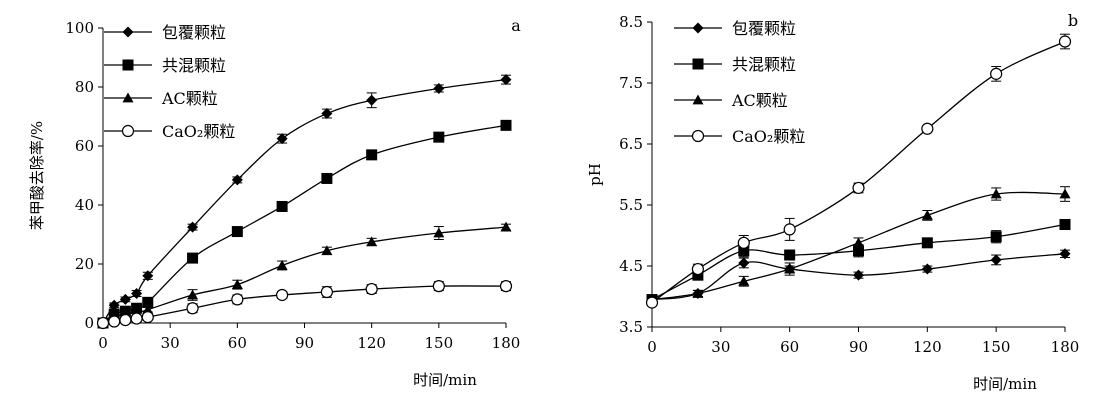 The height and width of the screenshot is (409, 1113). Describe the element at coordinates (237, 343) in the screenshot. I see `x-tick-label: 60` at that location.